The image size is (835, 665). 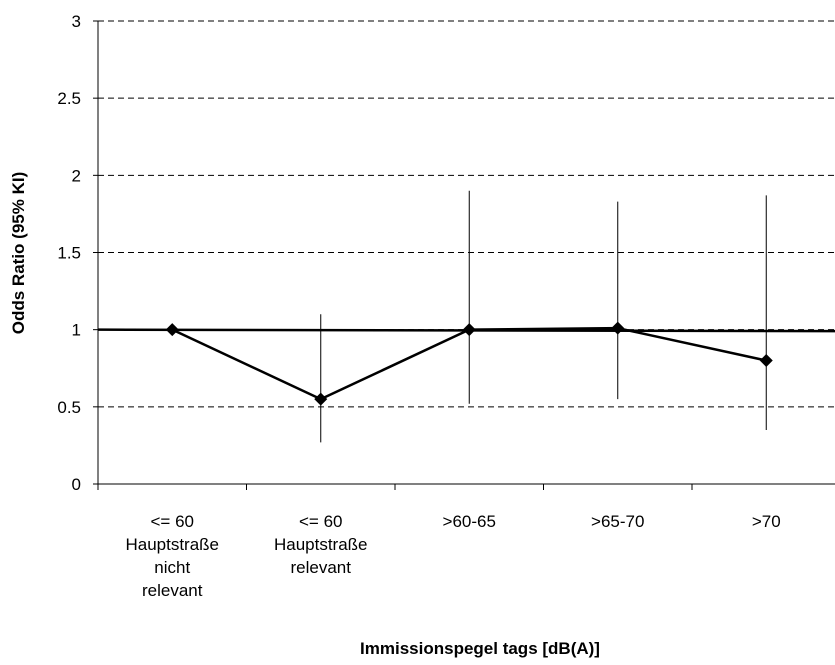 What do you see at coordinates (76, 21) in the screenshot?
I see `y-tick-label: 3` at bounding box center [76, 21].